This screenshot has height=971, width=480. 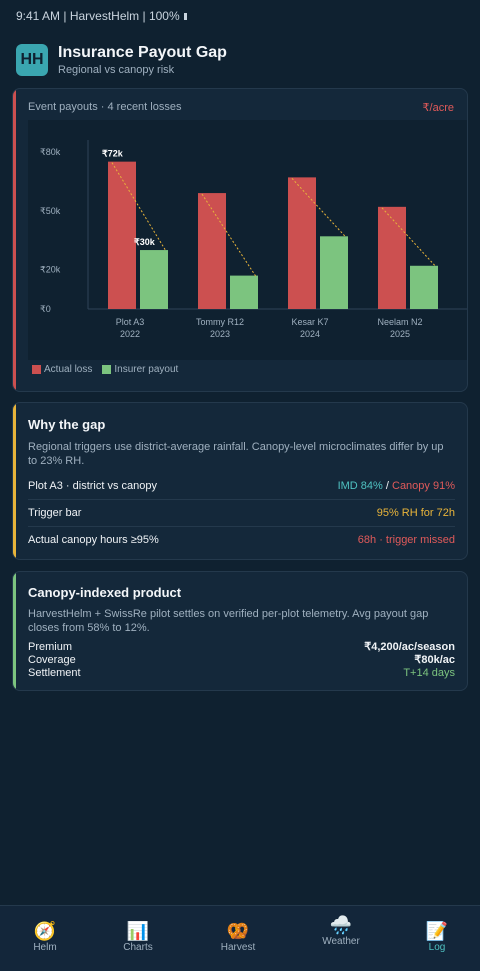 I want to click on row-label: Trigger bar, so click(x=55, y=513).